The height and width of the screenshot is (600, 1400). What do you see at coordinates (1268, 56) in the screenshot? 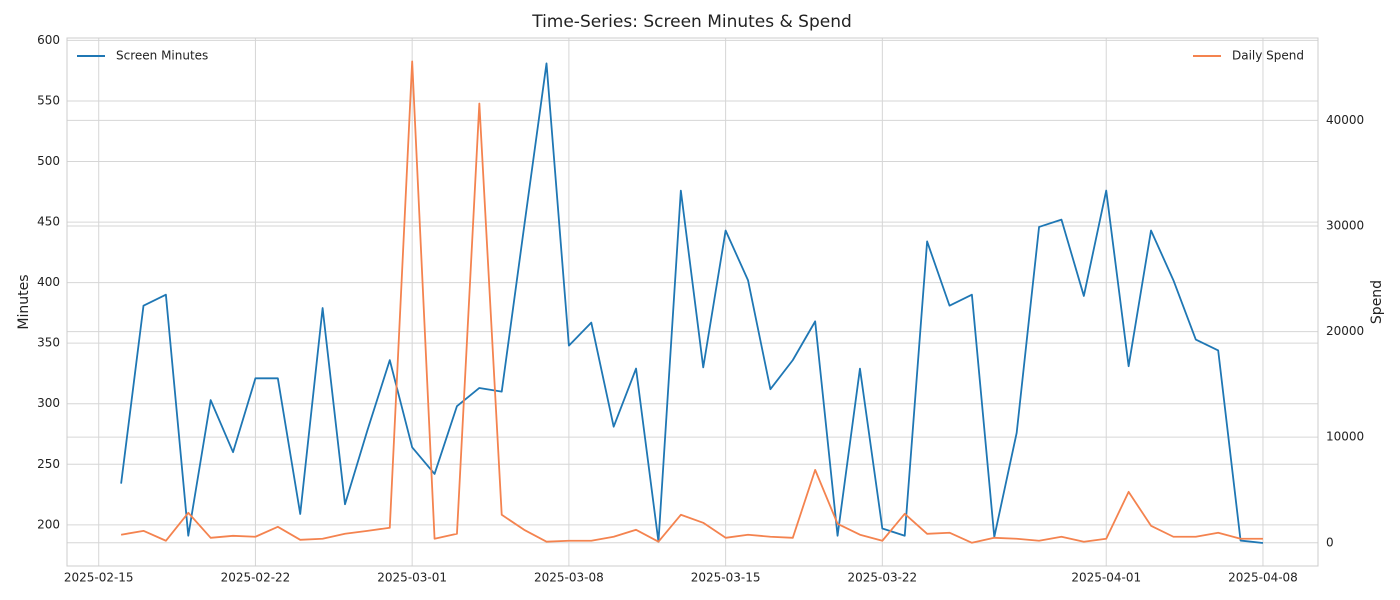
I see `legend-label: Daily Spend` at bounding box center [1268, 56].